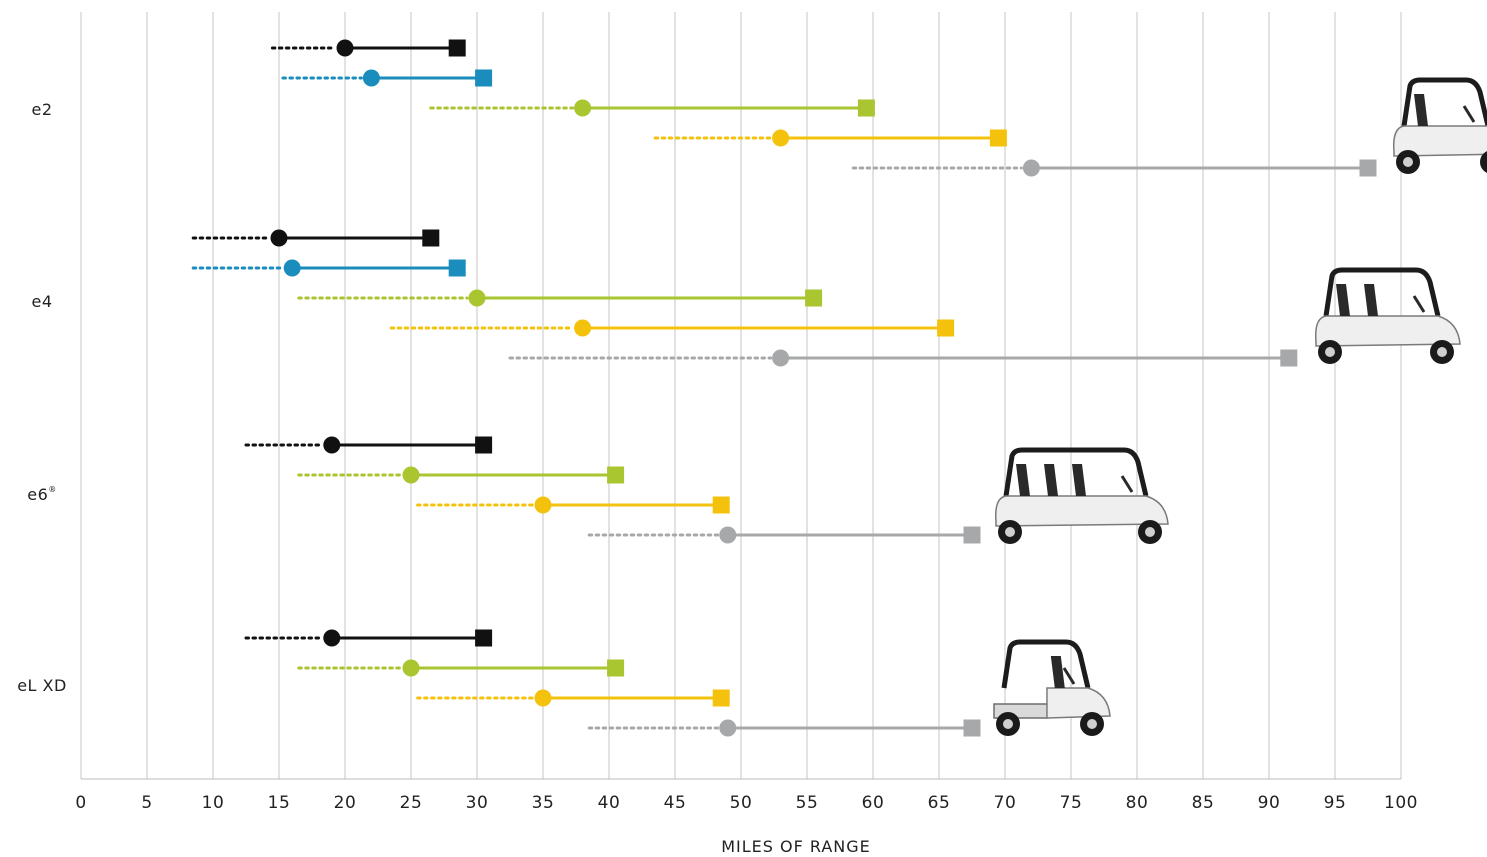 Image resolution: width=1487 pixels, height=857 pixels. What do you see at coordinates (796, 846) in the screenshot?
I see `x-axis-title: MILES OF RANGE` at bounding box center [796, 846].